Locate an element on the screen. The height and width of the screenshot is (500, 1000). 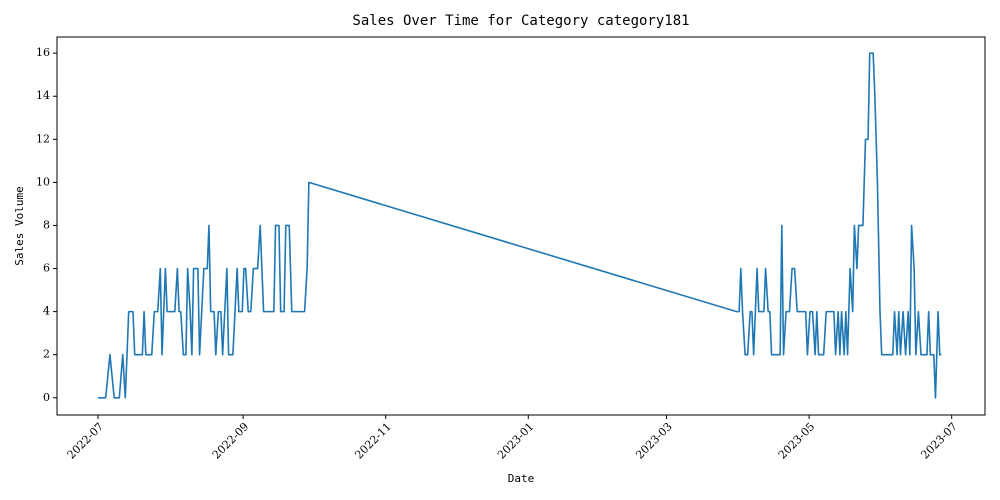
y-tick-label: 16 is located at coordinates (43, 52).